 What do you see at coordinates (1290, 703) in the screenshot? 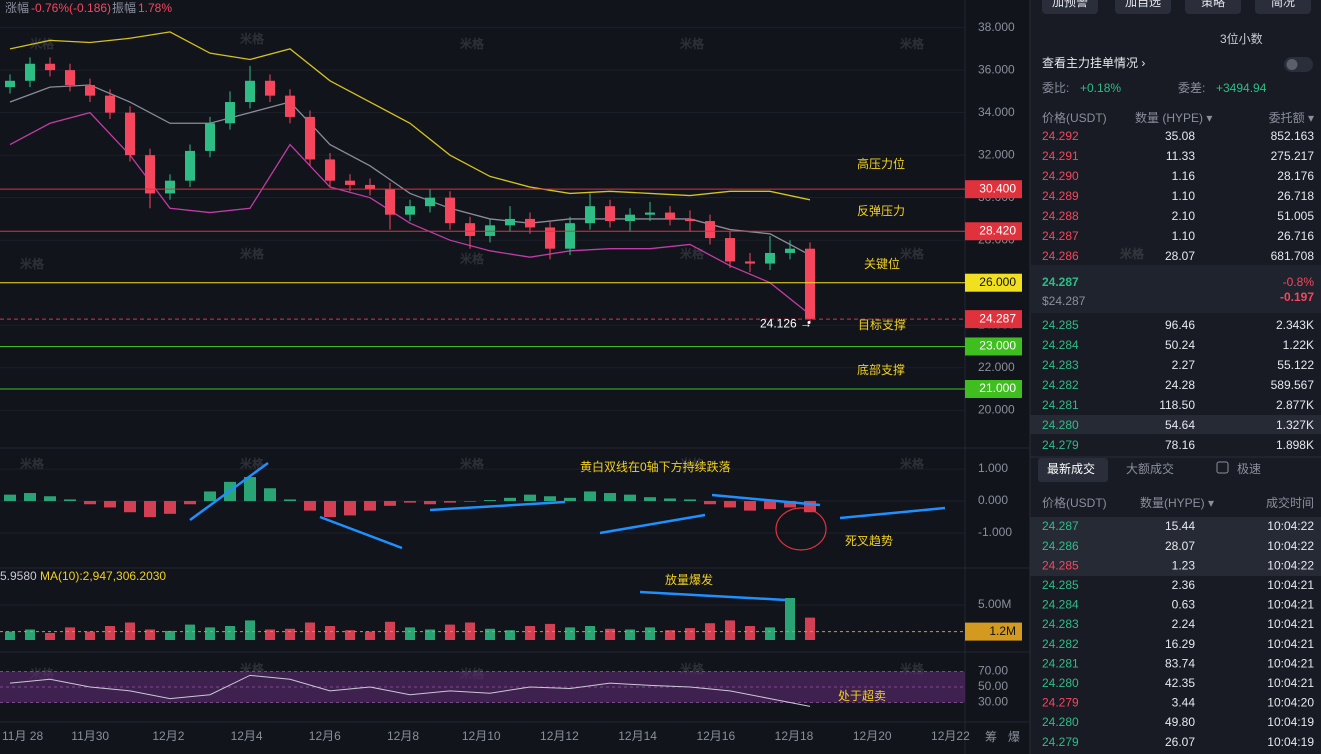
I see `trade-cell: 10:04:20` at bounding box center [1290, 703].